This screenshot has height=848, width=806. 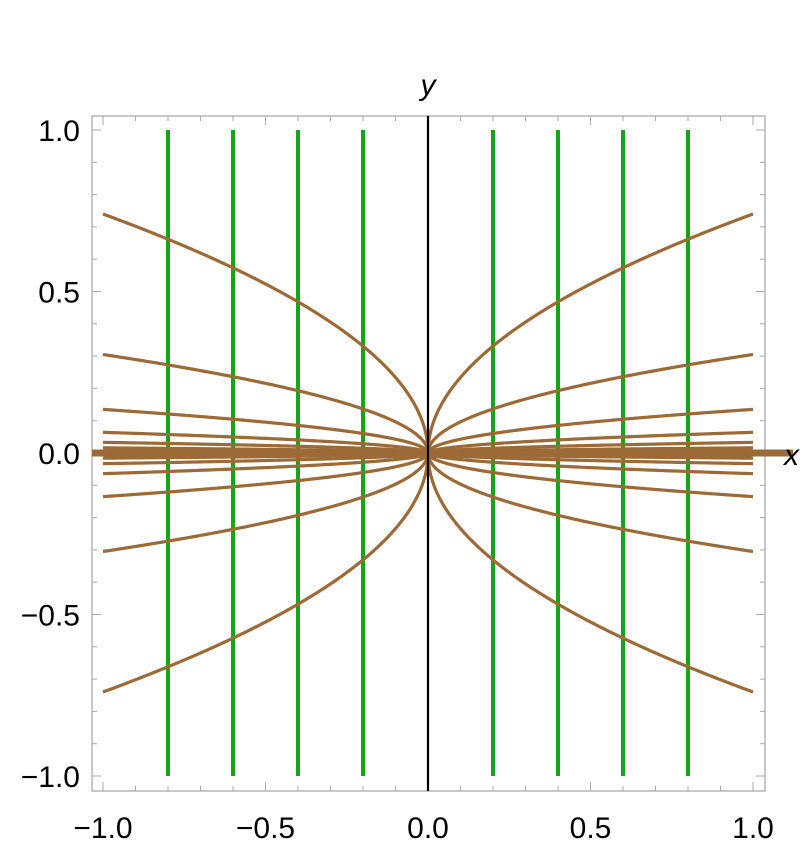 I want to click on y-tick-label: 0.0, so click(x=59, y=454).